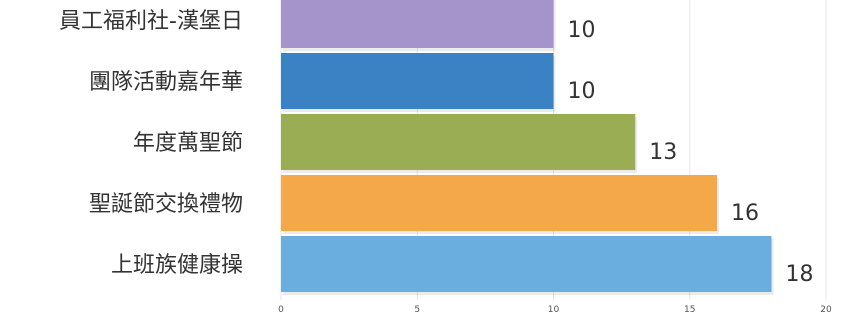  Describe the element at coordinates (582, 91) in the screenshot. I see `value-label-1: 10` at that location.